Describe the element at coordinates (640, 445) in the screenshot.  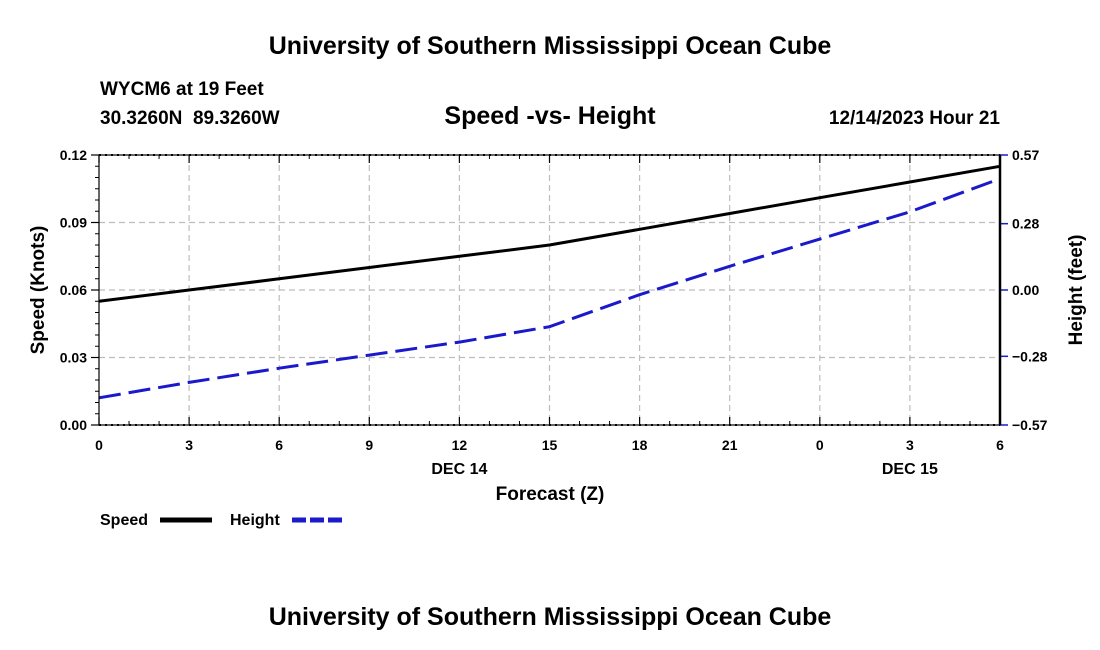
I see `x-tick-label: 18` at that location.